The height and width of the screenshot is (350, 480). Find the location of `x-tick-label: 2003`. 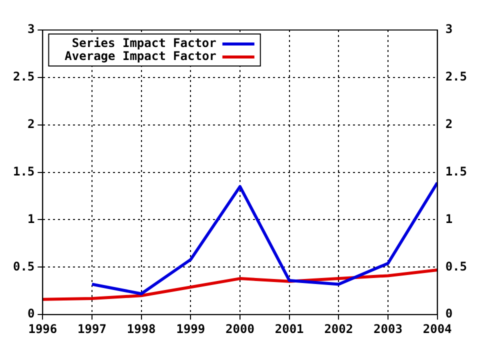

x-tick-label: 2003 is located at coordinates (388, 329).